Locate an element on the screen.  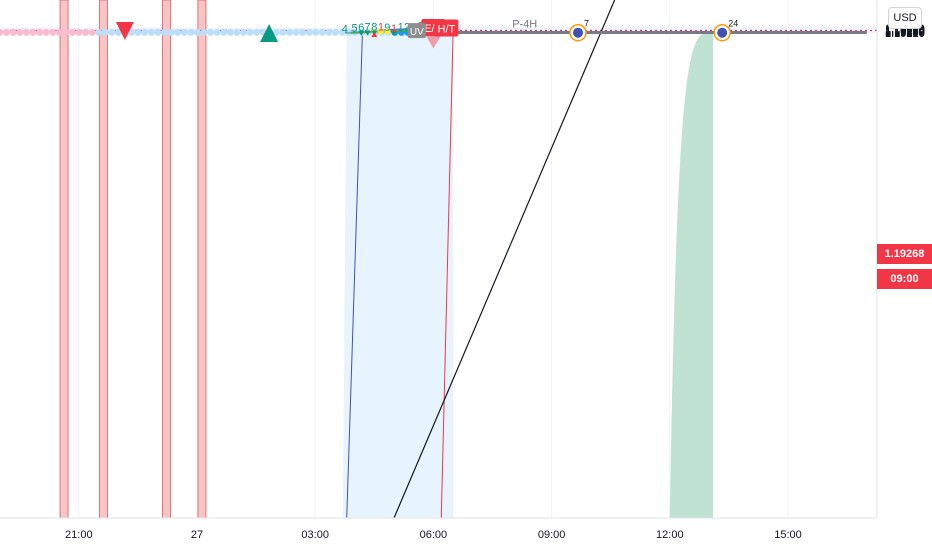
signal-label: 6 is located at coordinates (361, 28).